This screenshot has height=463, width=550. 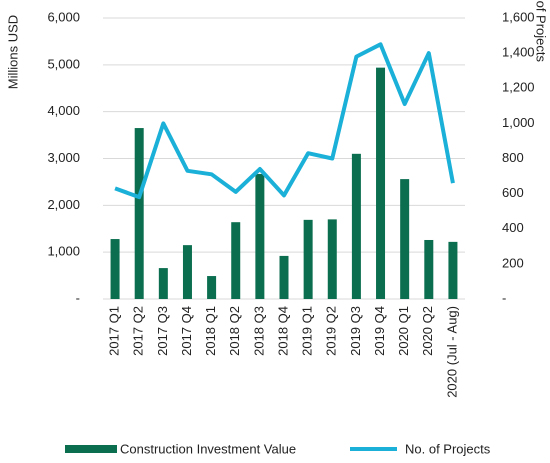 What do you see at coordinates (513, 227) in the screenshot?
I see `y2-tick-label: 400` at bounding box center [513, 227].